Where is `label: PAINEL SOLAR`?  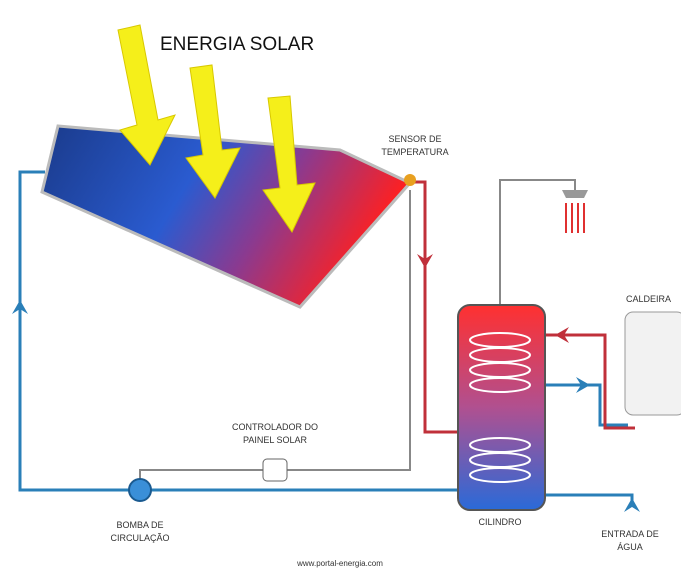 label: PAINEL SOLAR is located at coordinates (275, 440).